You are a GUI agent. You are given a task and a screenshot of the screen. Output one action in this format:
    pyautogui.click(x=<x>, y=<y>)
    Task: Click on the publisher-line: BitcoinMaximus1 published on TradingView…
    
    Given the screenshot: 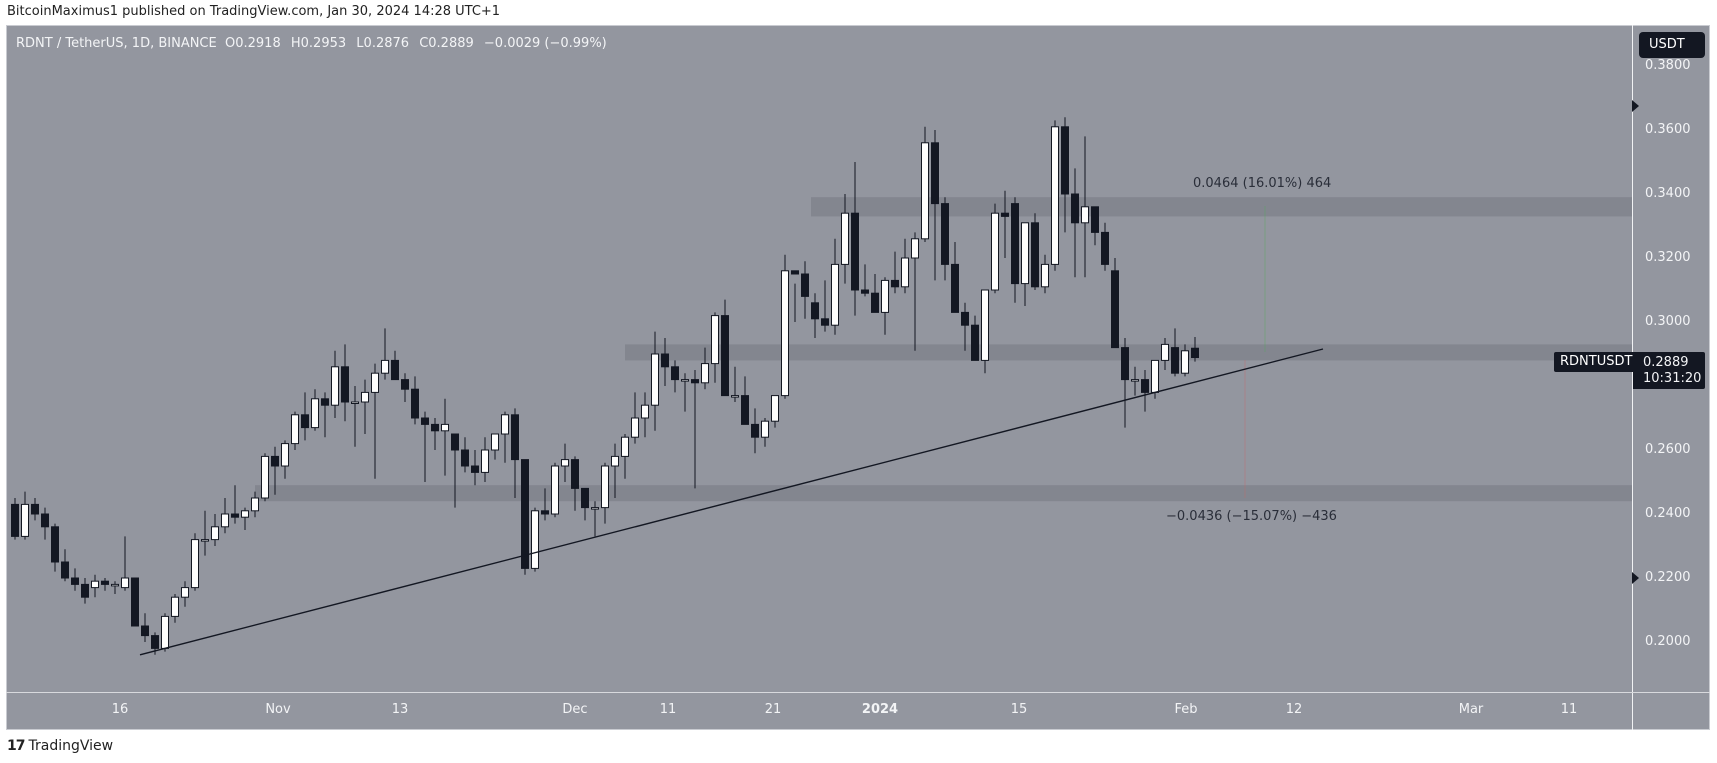 What is the action you would take?
    pyautogui.click(x=254, y=11)
    